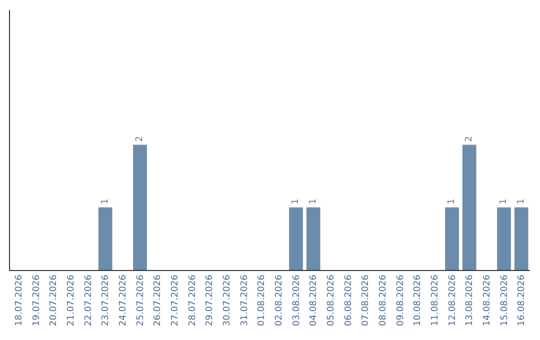 This screenshot has height=340, width=540. What do you see at coordinates (262, 300) in the screenshot?
I see `x-tick-label: 01.08.2026` at bounding box center [262, 300].